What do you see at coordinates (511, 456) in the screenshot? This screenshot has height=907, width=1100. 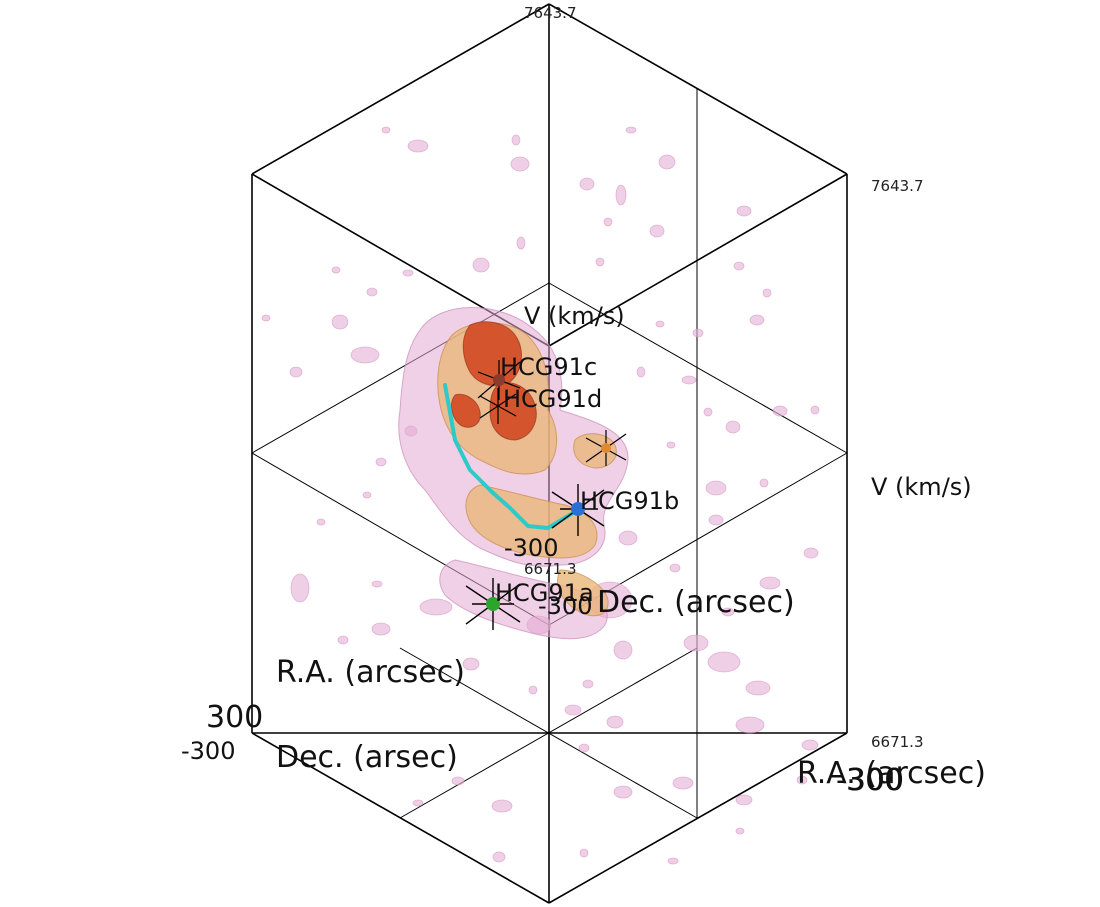 I see `tidal-tail-path` at bounding box center [511, 456].